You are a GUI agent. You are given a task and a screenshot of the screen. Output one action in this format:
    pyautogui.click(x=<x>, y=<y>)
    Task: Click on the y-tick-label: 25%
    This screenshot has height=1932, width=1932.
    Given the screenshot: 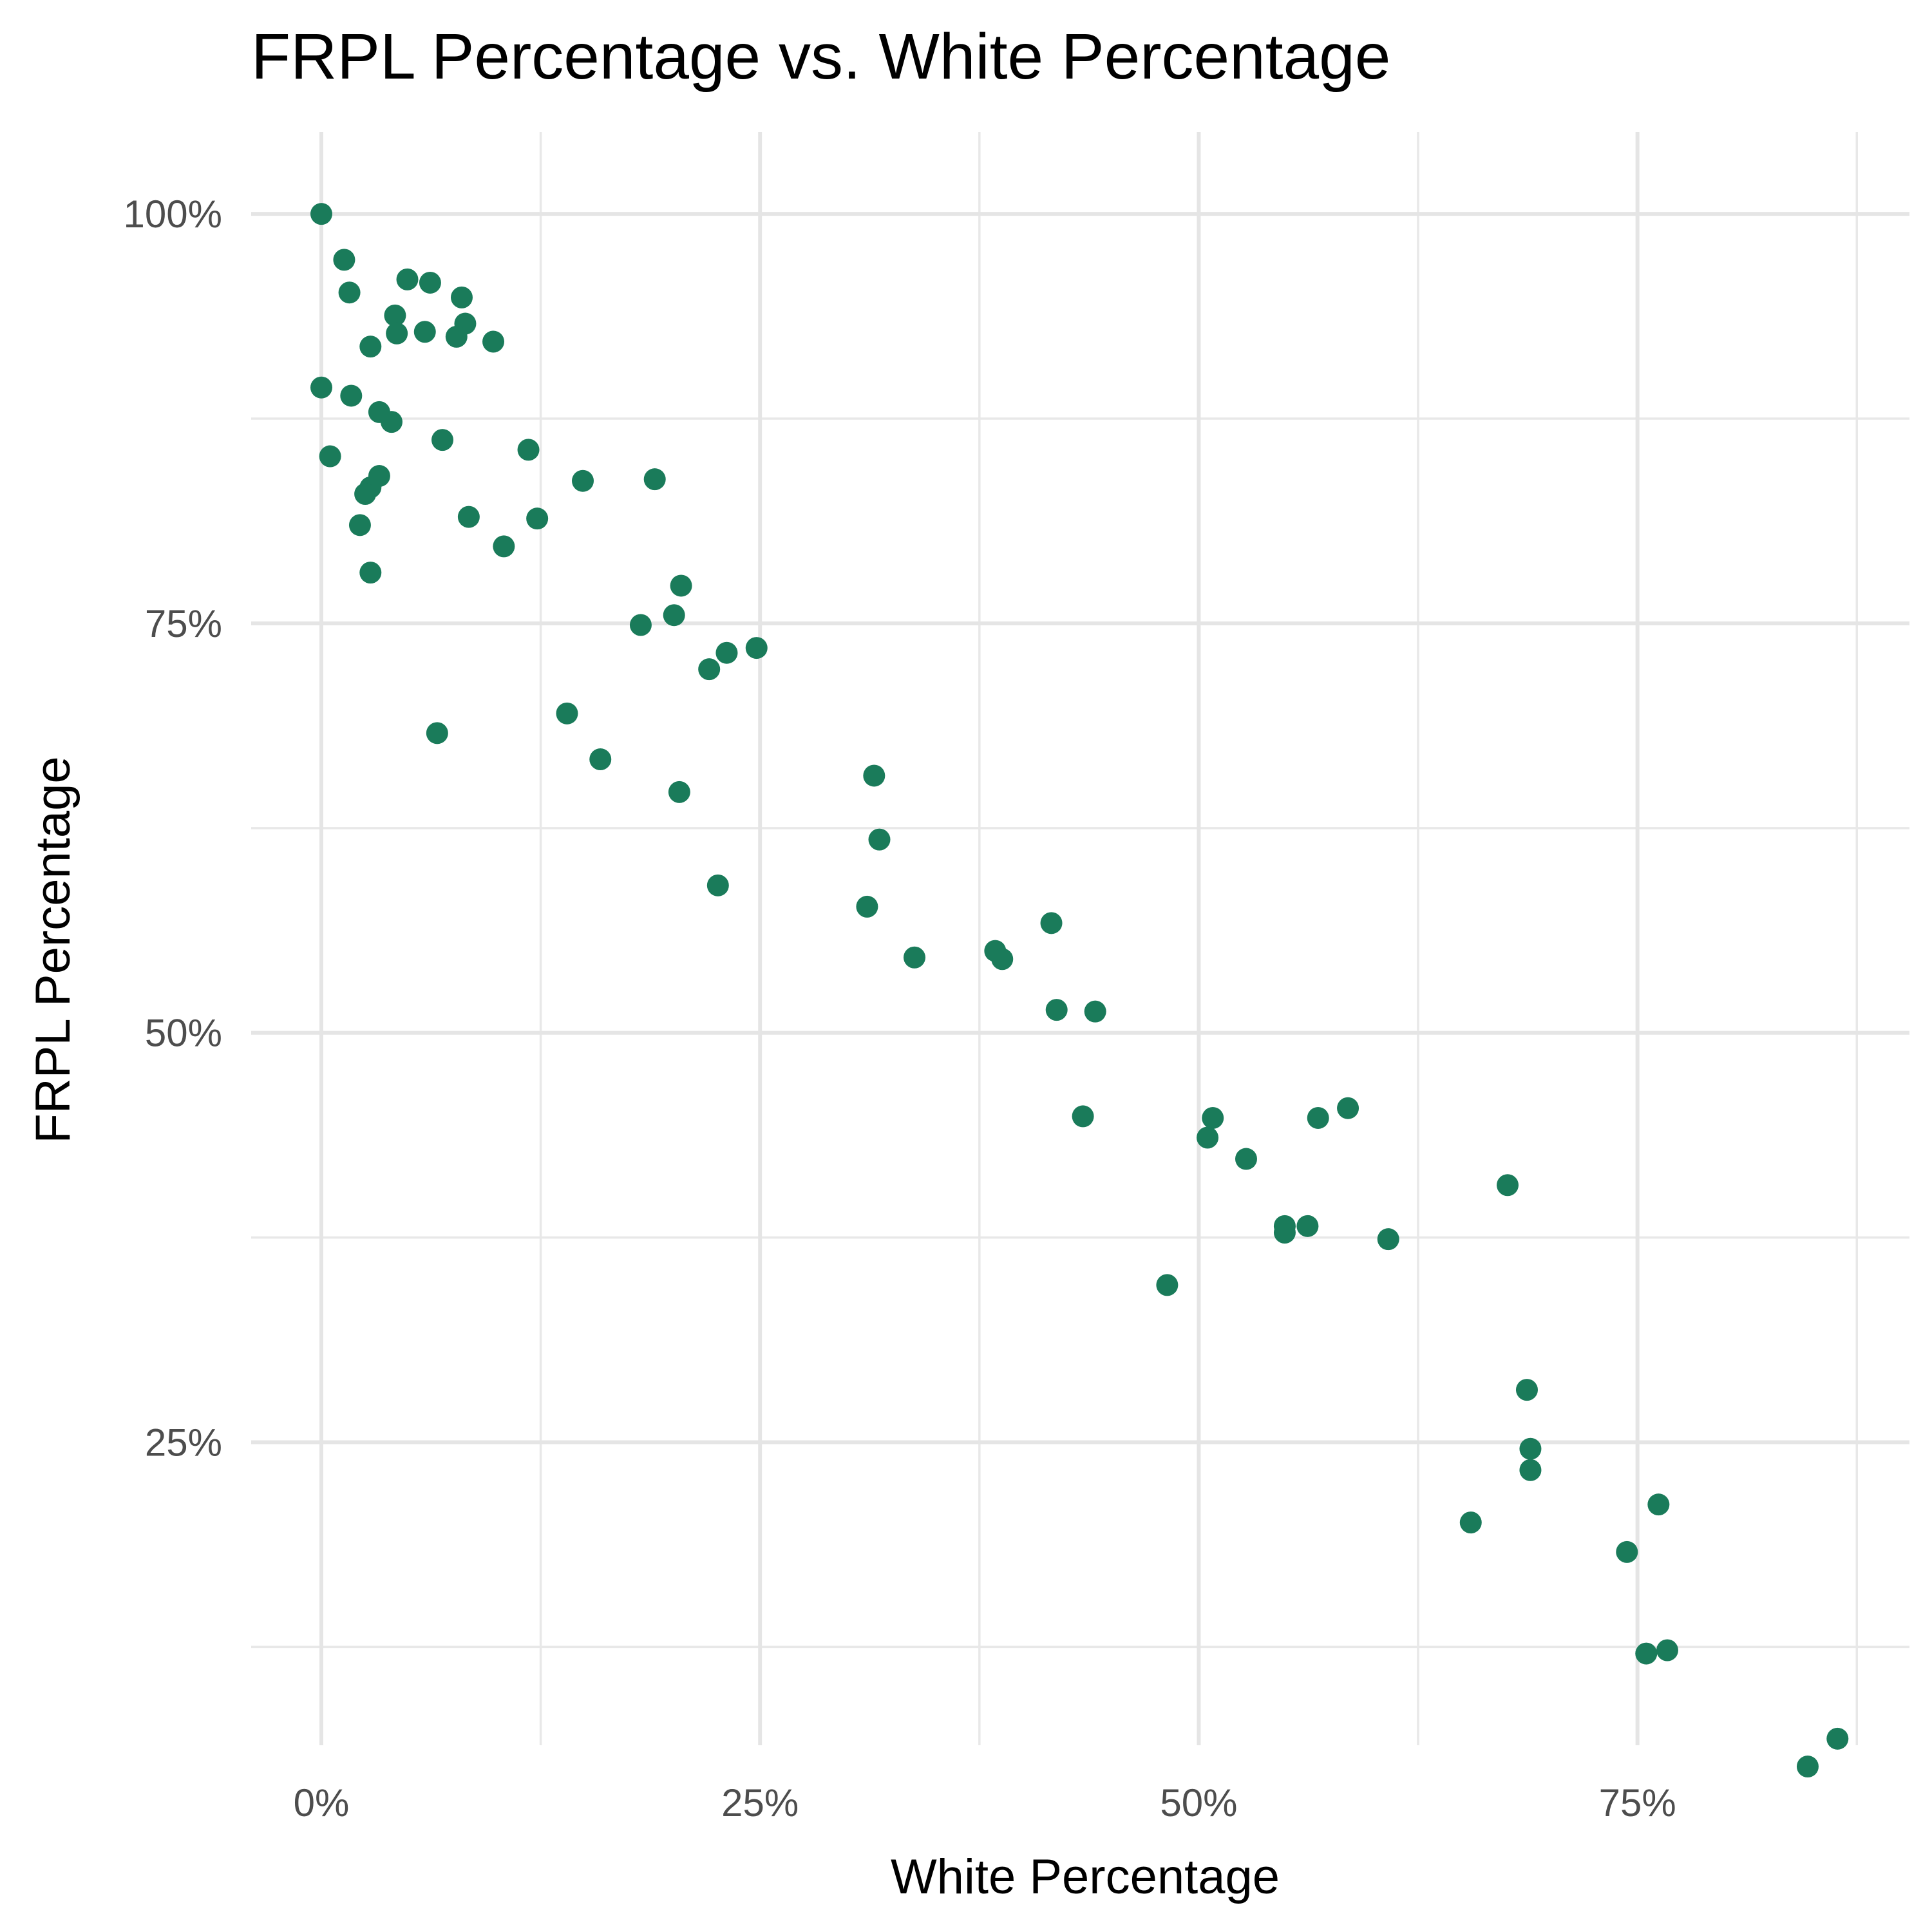 What is the action you would take?
    pyautogui.click(x=183, y=1442)
    